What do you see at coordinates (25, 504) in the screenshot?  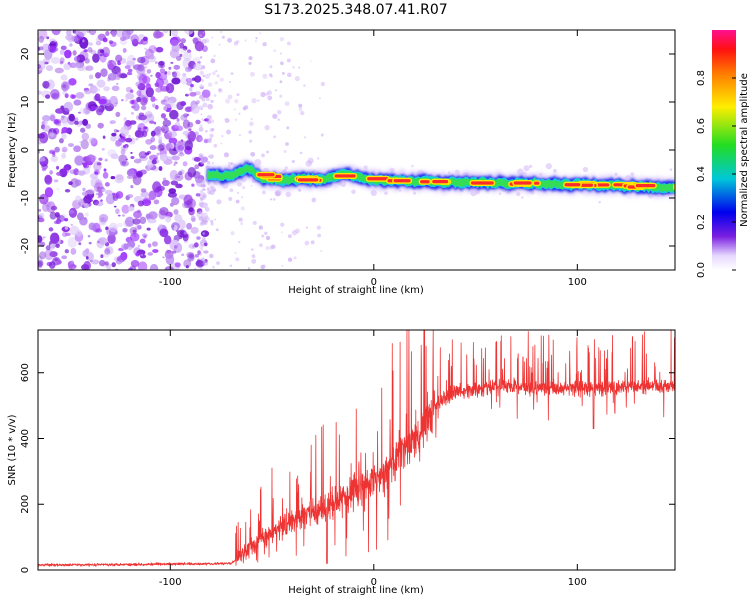 I see `snr-ytick-label: 200` at bounding box center [25, 504].